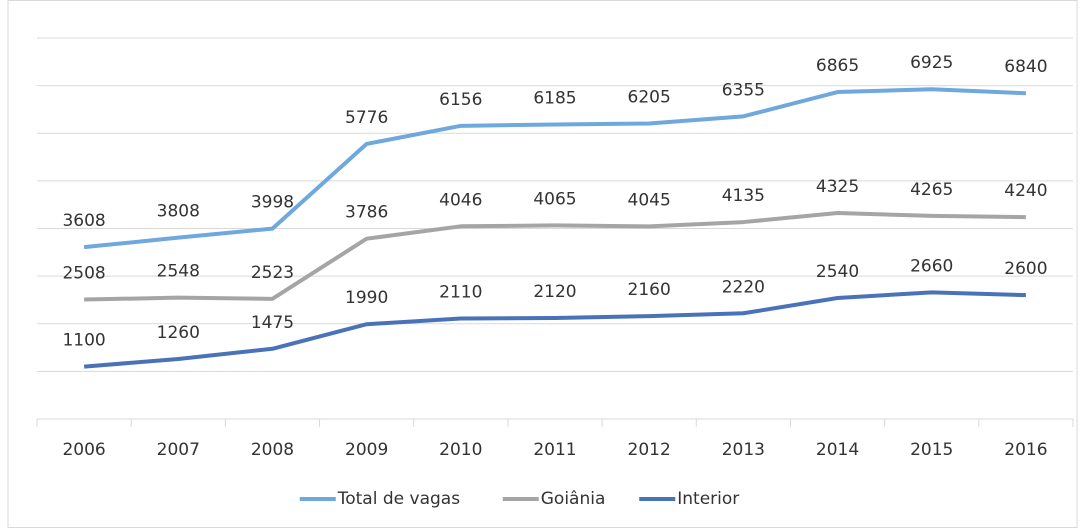 This screenshot has width=1085, height=528. What do you see at coordinates (837, 450) in the screenshot?
I see `x-tick-label: 2014` at bounding box center [837, 450].